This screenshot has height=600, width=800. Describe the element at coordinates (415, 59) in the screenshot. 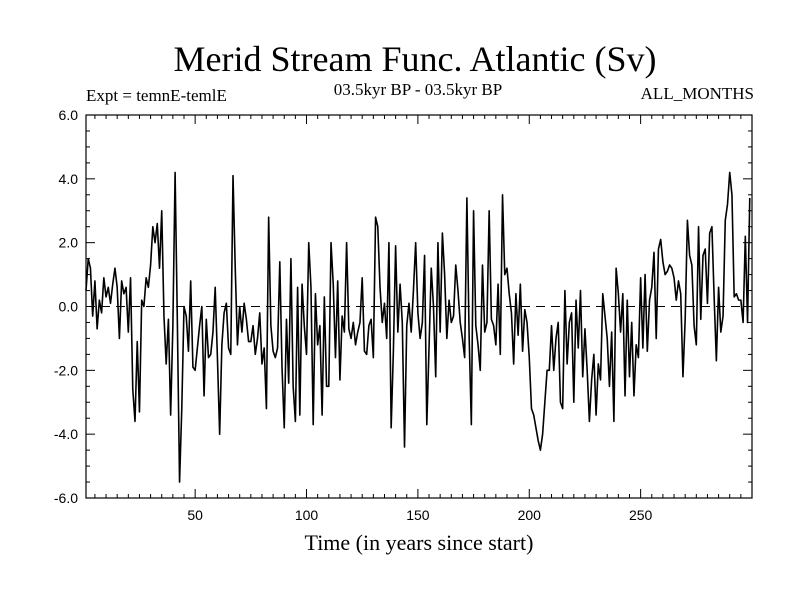

I see `chart-title: Merid Stream Func. Atlantic (Sv)` at that location.